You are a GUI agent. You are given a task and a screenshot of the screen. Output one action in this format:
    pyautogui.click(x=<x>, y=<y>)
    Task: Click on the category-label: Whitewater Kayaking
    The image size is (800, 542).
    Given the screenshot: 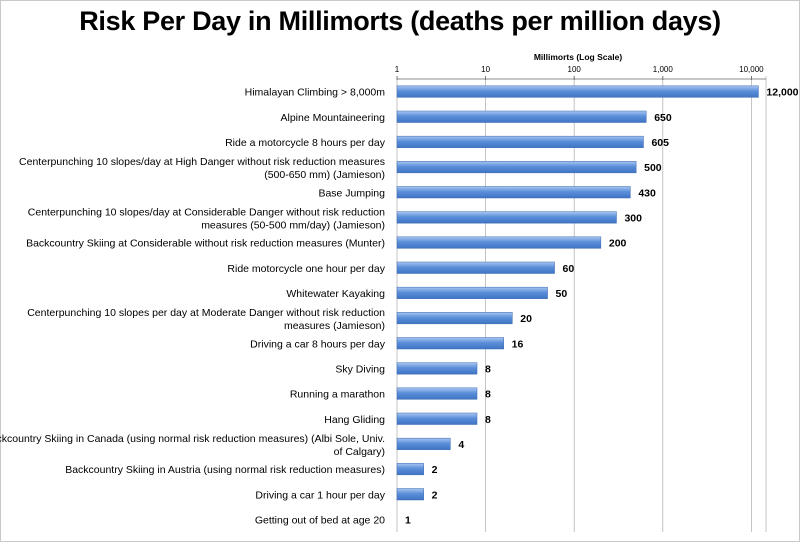 What is the action you would take?
    pyautogui.click(x=335, y=294)
    